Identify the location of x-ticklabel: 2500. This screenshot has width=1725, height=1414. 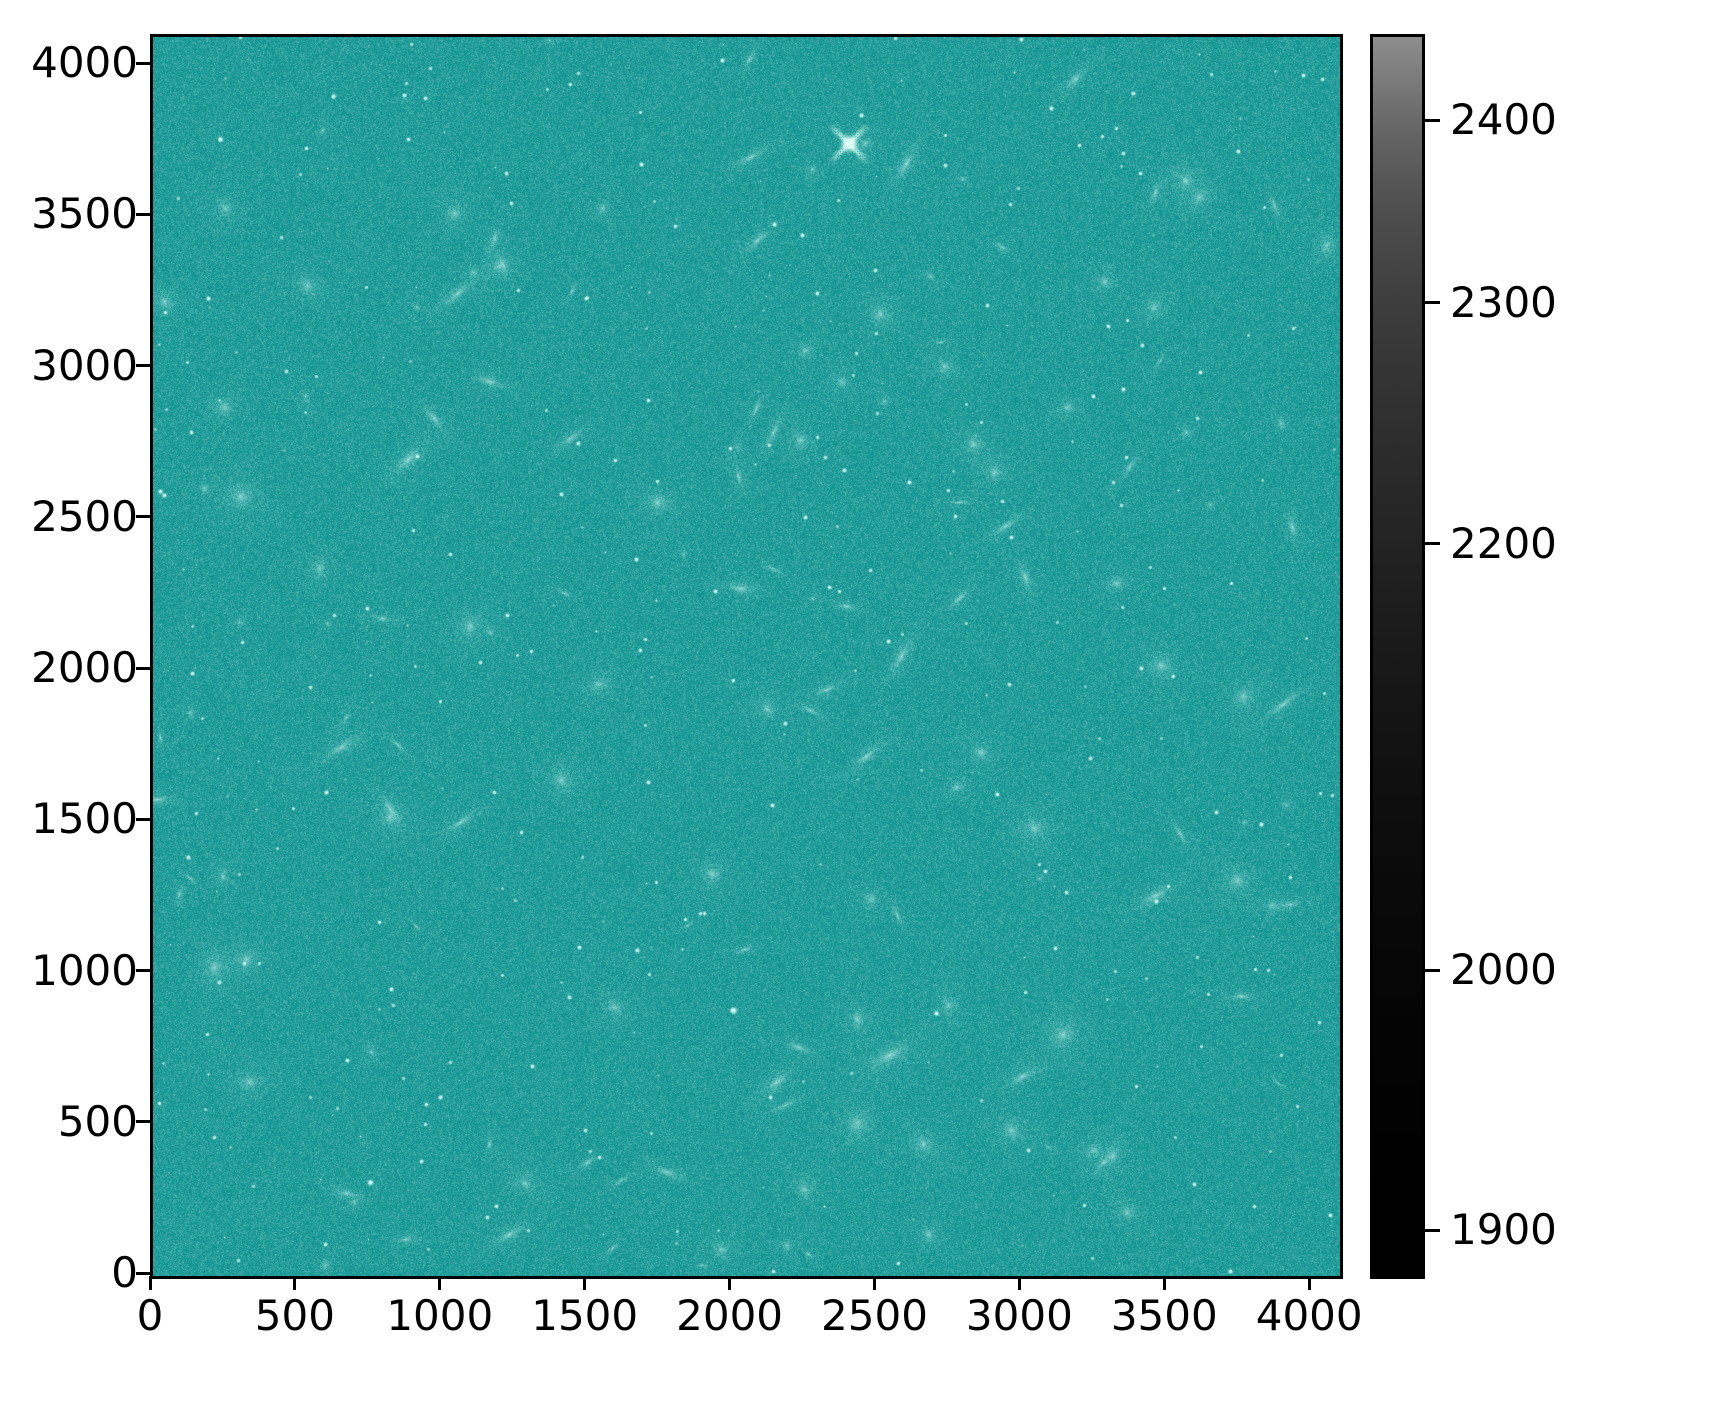
(874, 1315).